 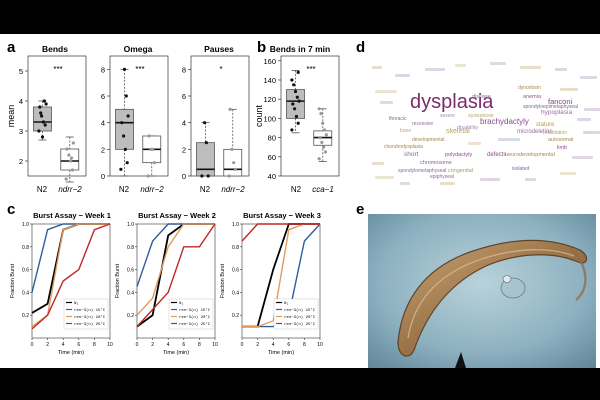 What do you see at coordinates (47, 345) in the screenshot?
I see `x-tick-label: 2` at bounding box center [47, 345].